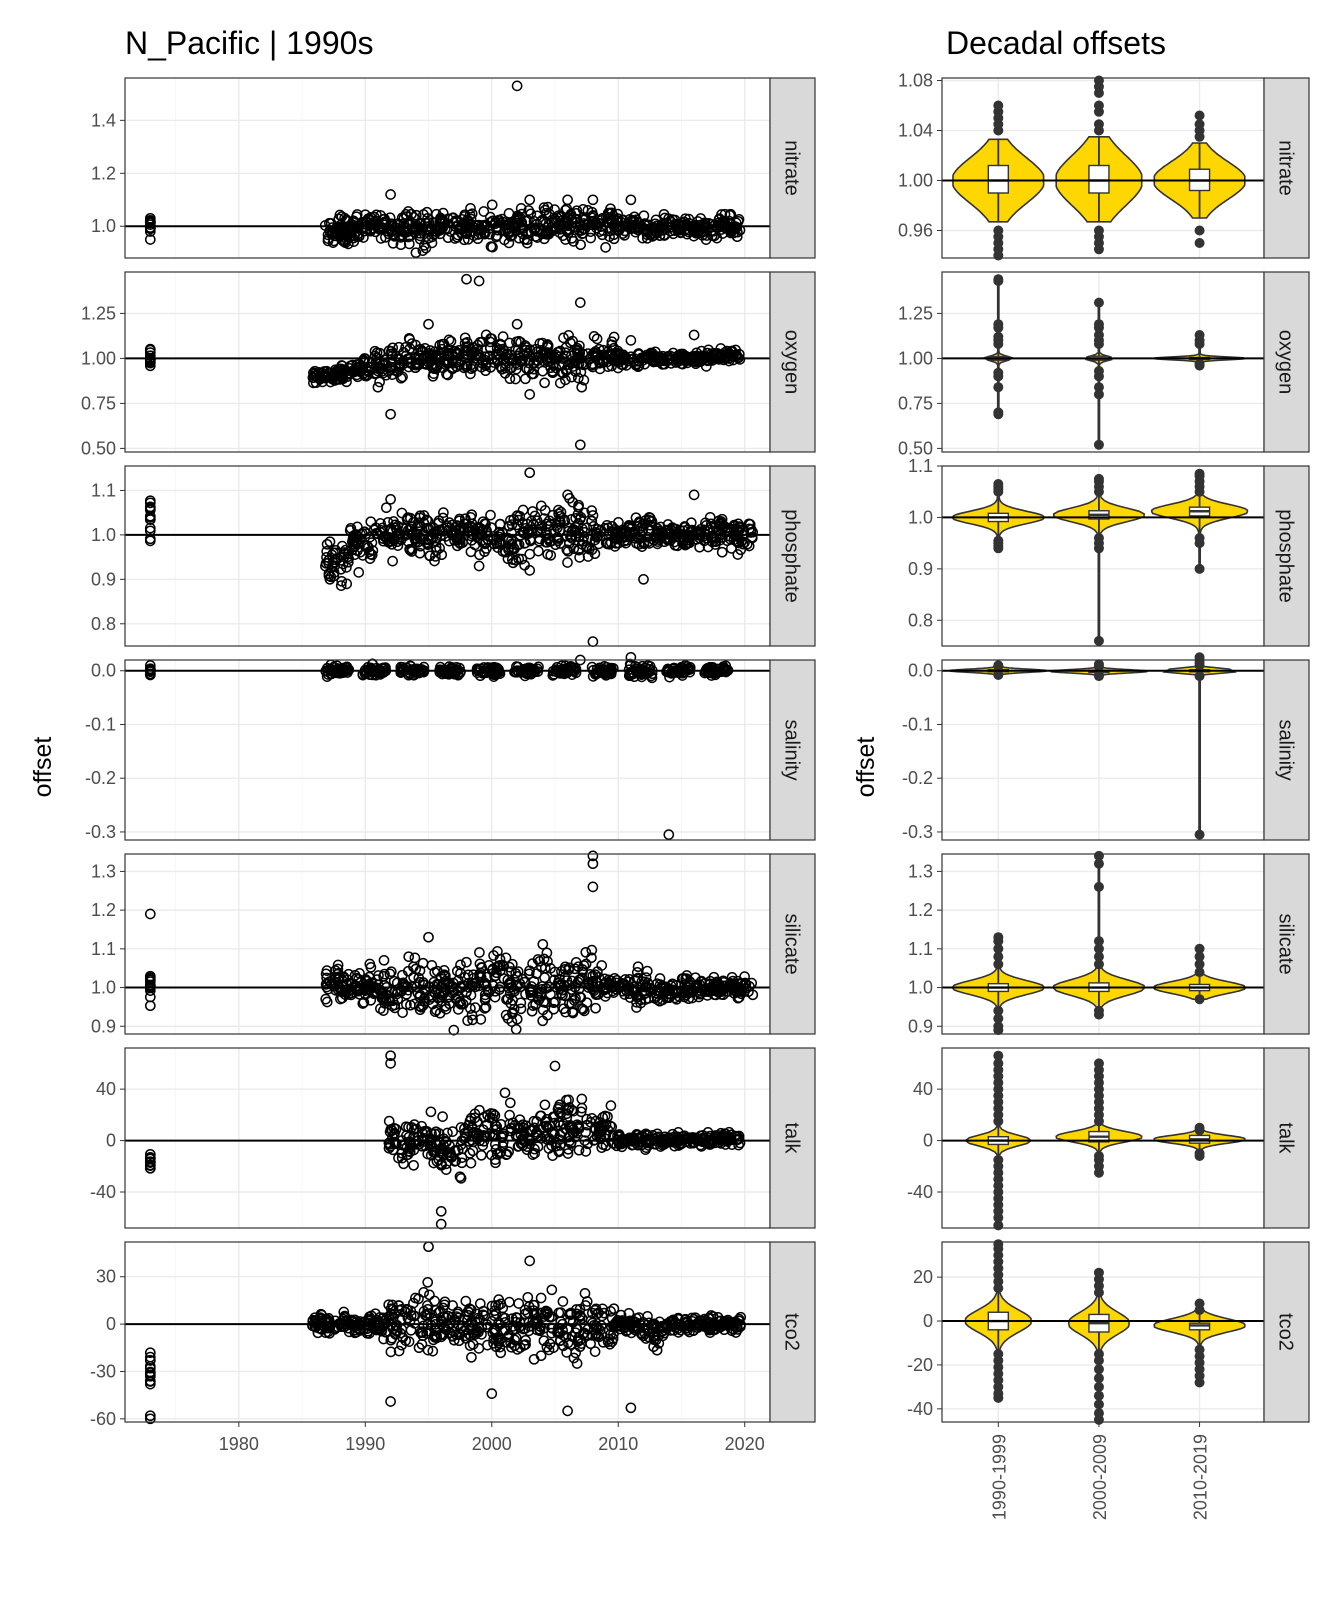 This screenshot has height=1612, width=1344. I want to click on scatter-panel-tco2-strip-label: tco2, so click(792, 1332).